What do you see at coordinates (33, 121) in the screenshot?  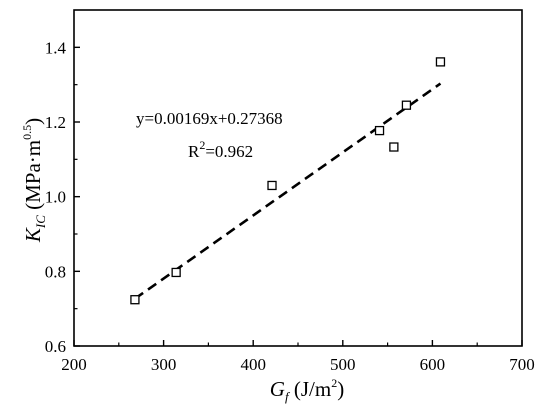 I see `y-axis-label-close: )` at bounding box center [33, 121].